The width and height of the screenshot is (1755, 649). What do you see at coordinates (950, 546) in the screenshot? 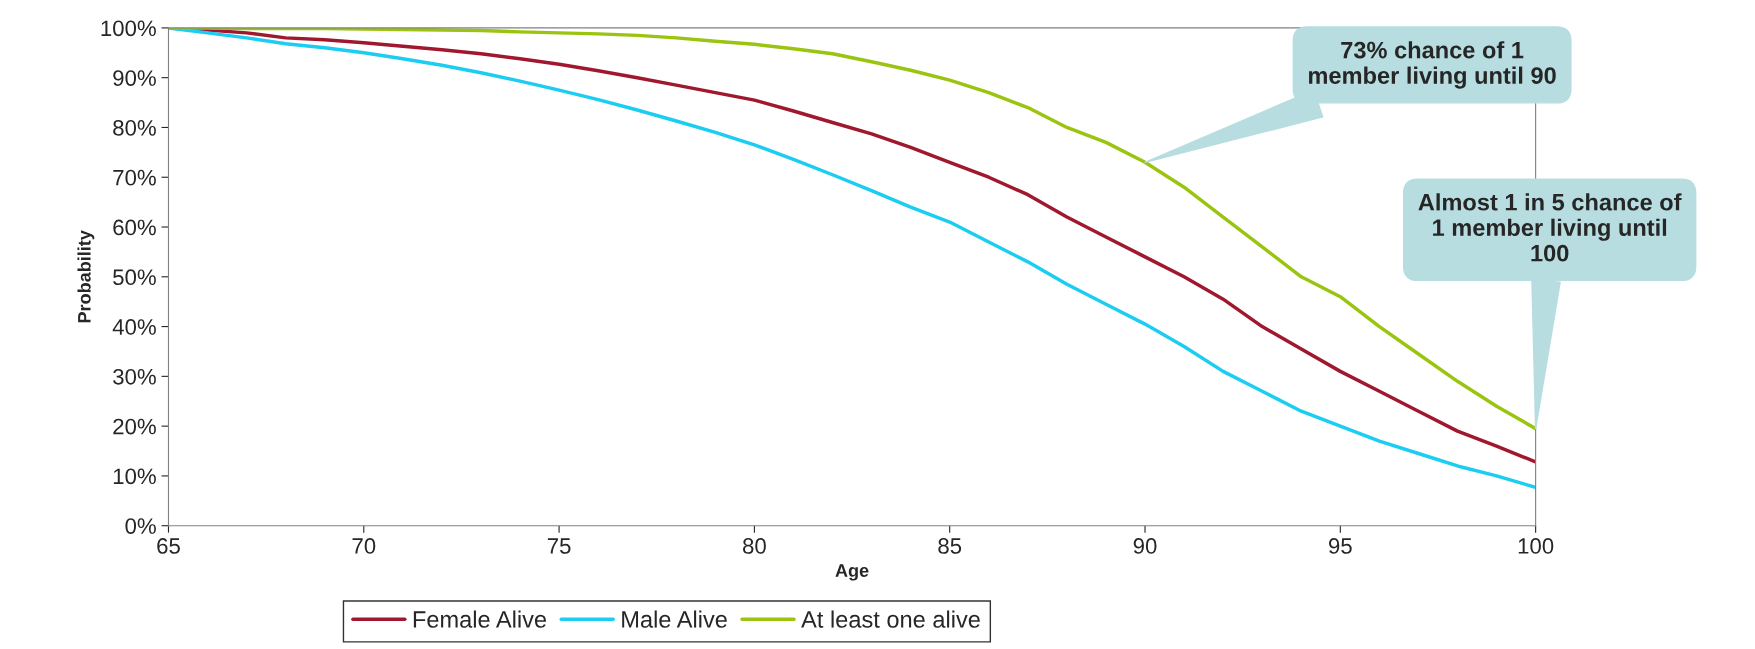
I see `x-tick-label: 85` at bounding box center [950, 546].